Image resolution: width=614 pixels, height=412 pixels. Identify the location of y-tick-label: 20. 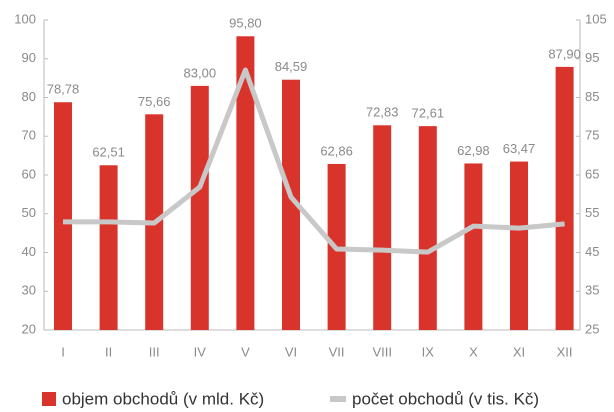
(29, 328).